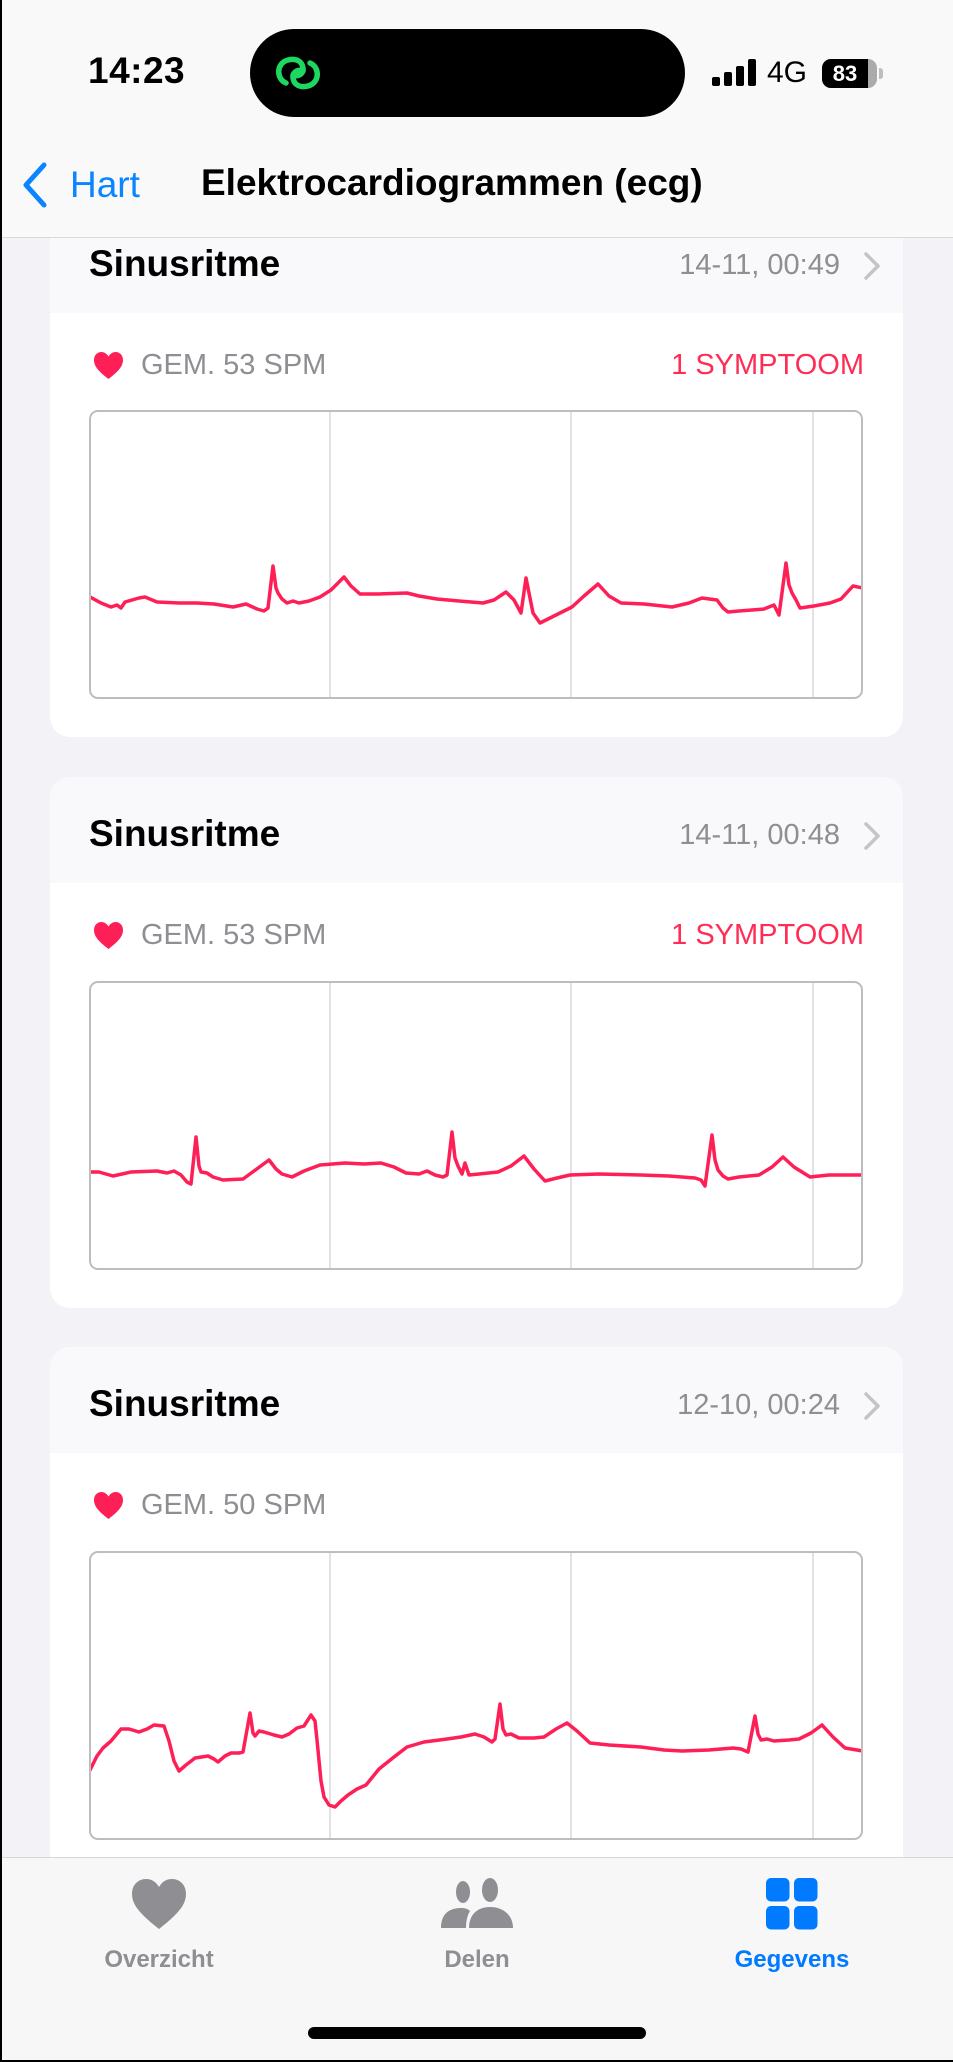  Describe the element at coordinates (467, 73) in the screenshot. I see `dynamic-island` at that location.